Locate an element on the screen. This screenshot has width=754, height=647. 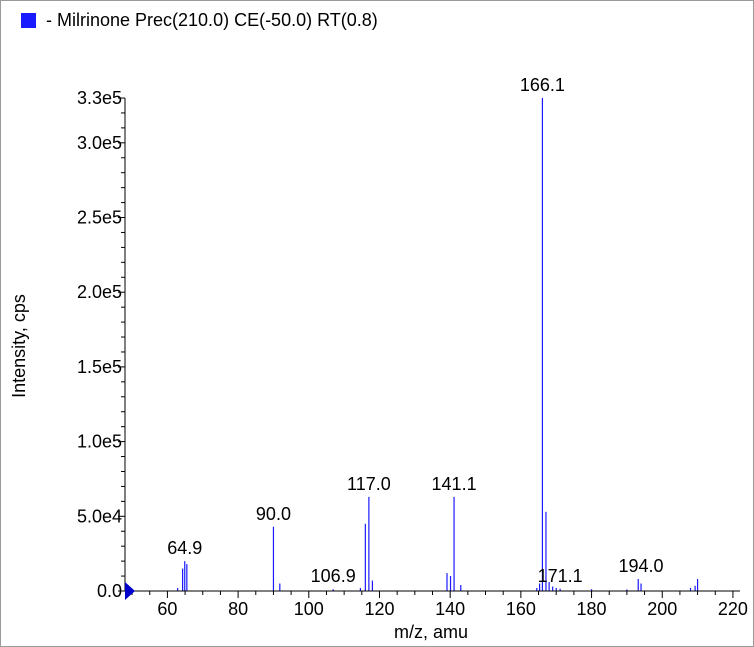
x-axis-title: m/z, amu is located at coordinates (431, 632).